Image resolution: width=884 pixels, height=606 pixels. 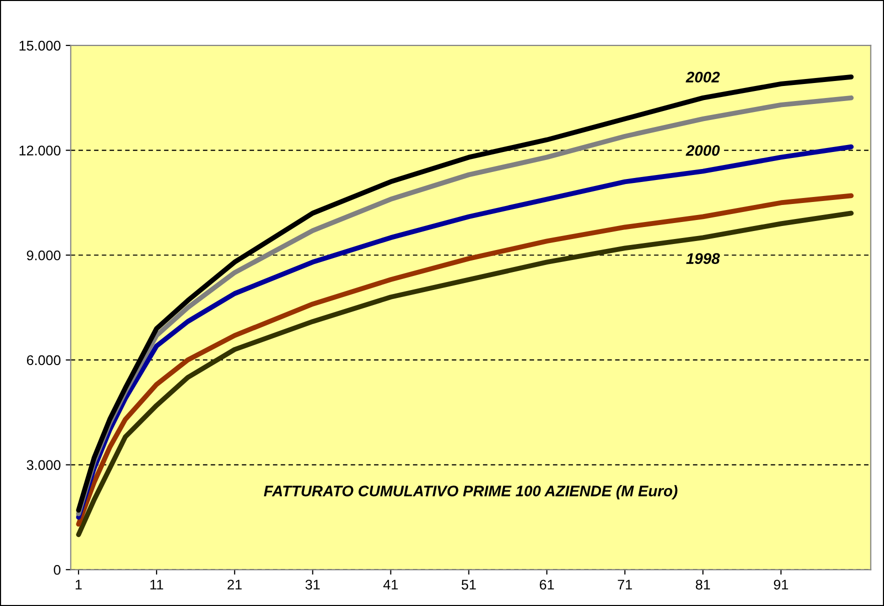 What do you see at coordinates (703, 77) in the screenshot?
I see `series-label: 2002` at bounding box center [703, 77].